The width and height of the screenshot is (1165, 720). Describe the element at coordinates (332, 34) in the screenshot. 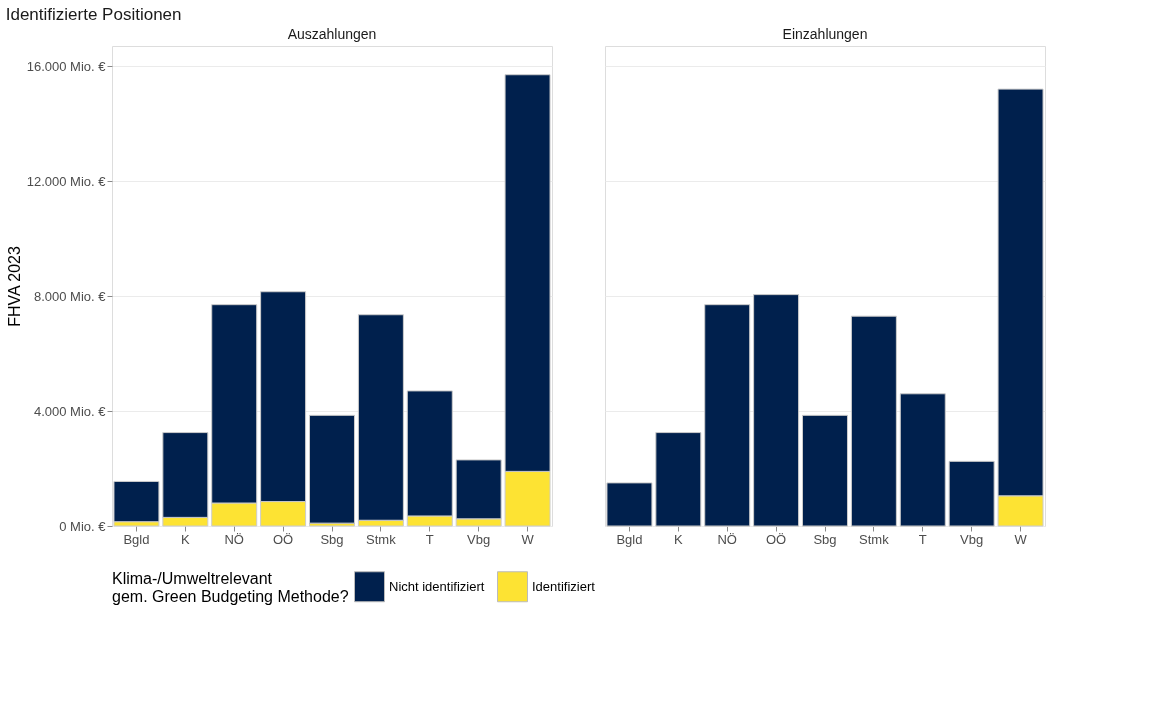

I see `chart-subtitle: Auszahlungen` at that location.